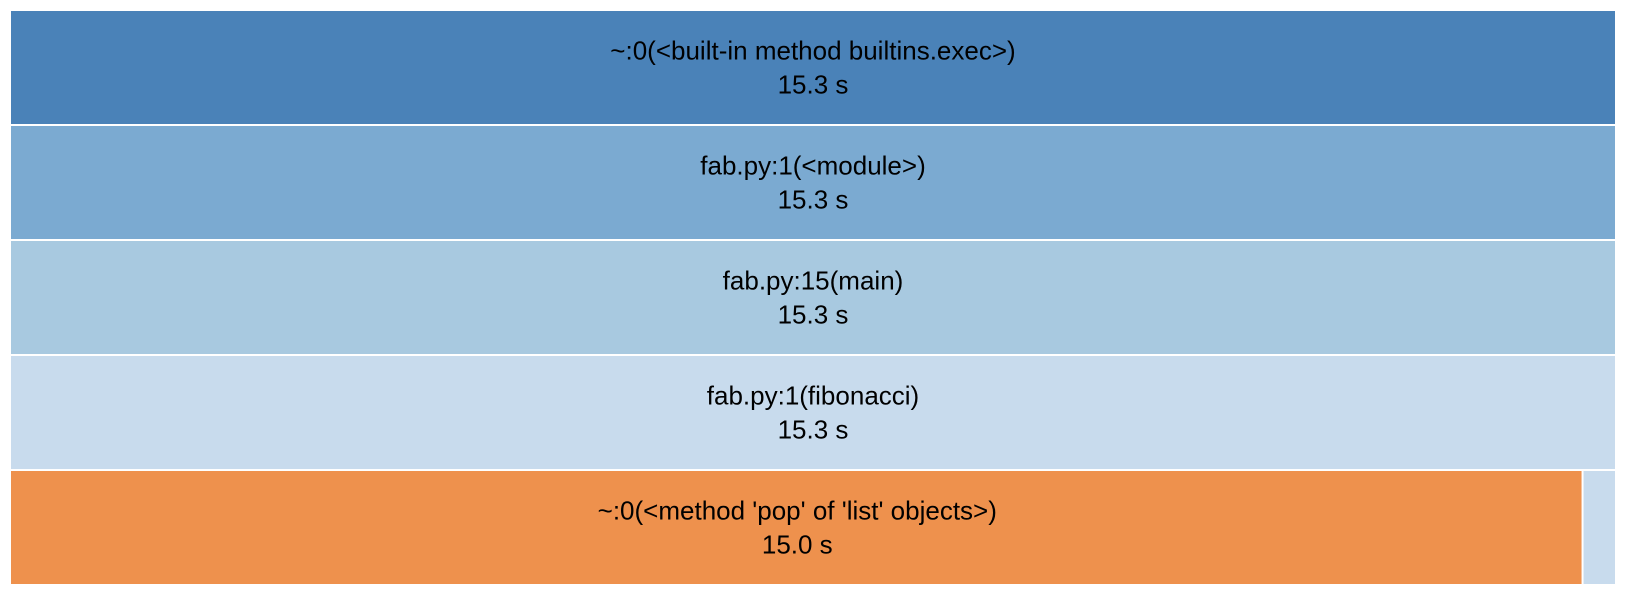 This screenshot has width=1626, height=598. I want to click on icicle-node-label: ~:0(<method 'pop' of 'list' objects>), so click(797, 511).